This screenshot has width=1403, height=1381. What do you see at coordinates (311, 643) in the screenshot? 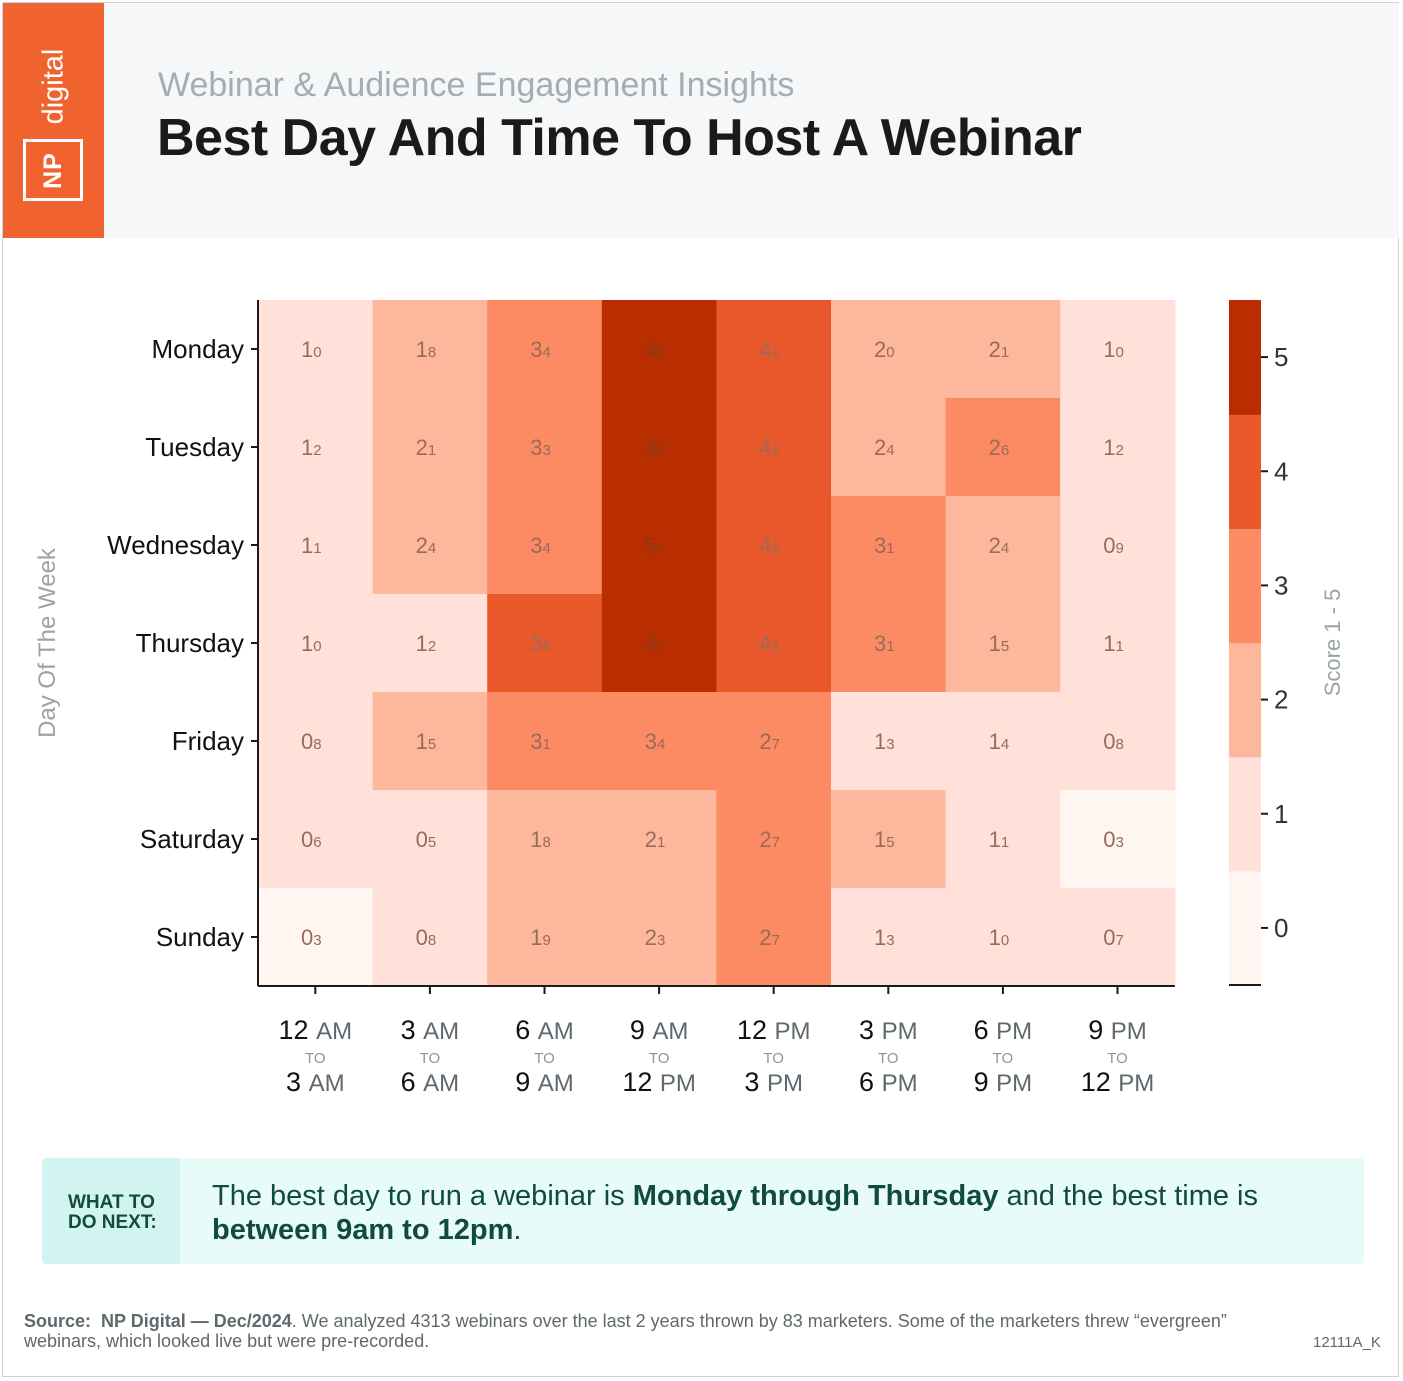
I see `cell-value-label: 10` at bounding box center [311, 643].